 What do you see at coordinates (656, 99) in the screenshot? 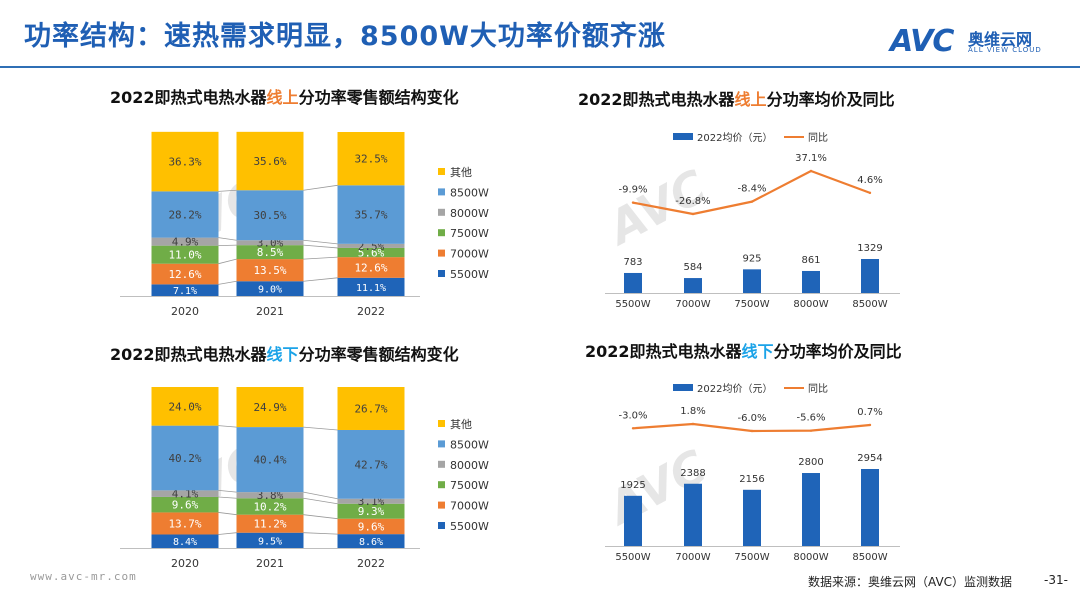
I see `online-price-title-pre: 2022即热式电热水器` at bounding box center [656, 99].